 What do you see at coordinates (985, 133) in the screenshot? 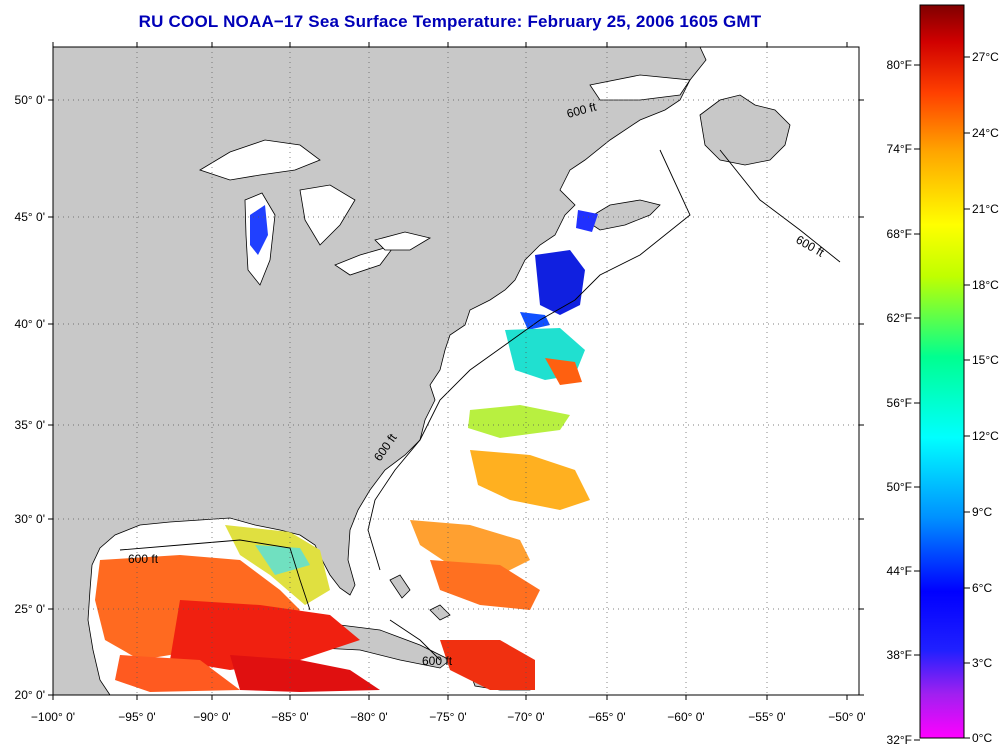
I see `celsius-label: 24°C` at bounding box center [985, 133].